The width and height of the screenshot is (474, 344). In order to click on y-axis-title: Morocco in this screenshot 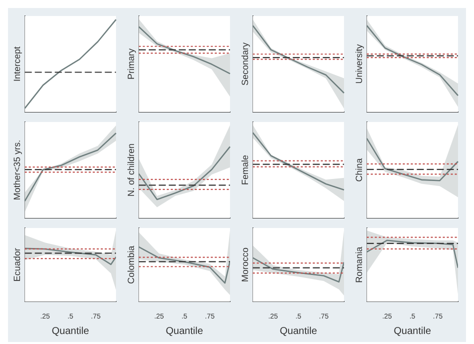, I will do `click(245, 265)`.